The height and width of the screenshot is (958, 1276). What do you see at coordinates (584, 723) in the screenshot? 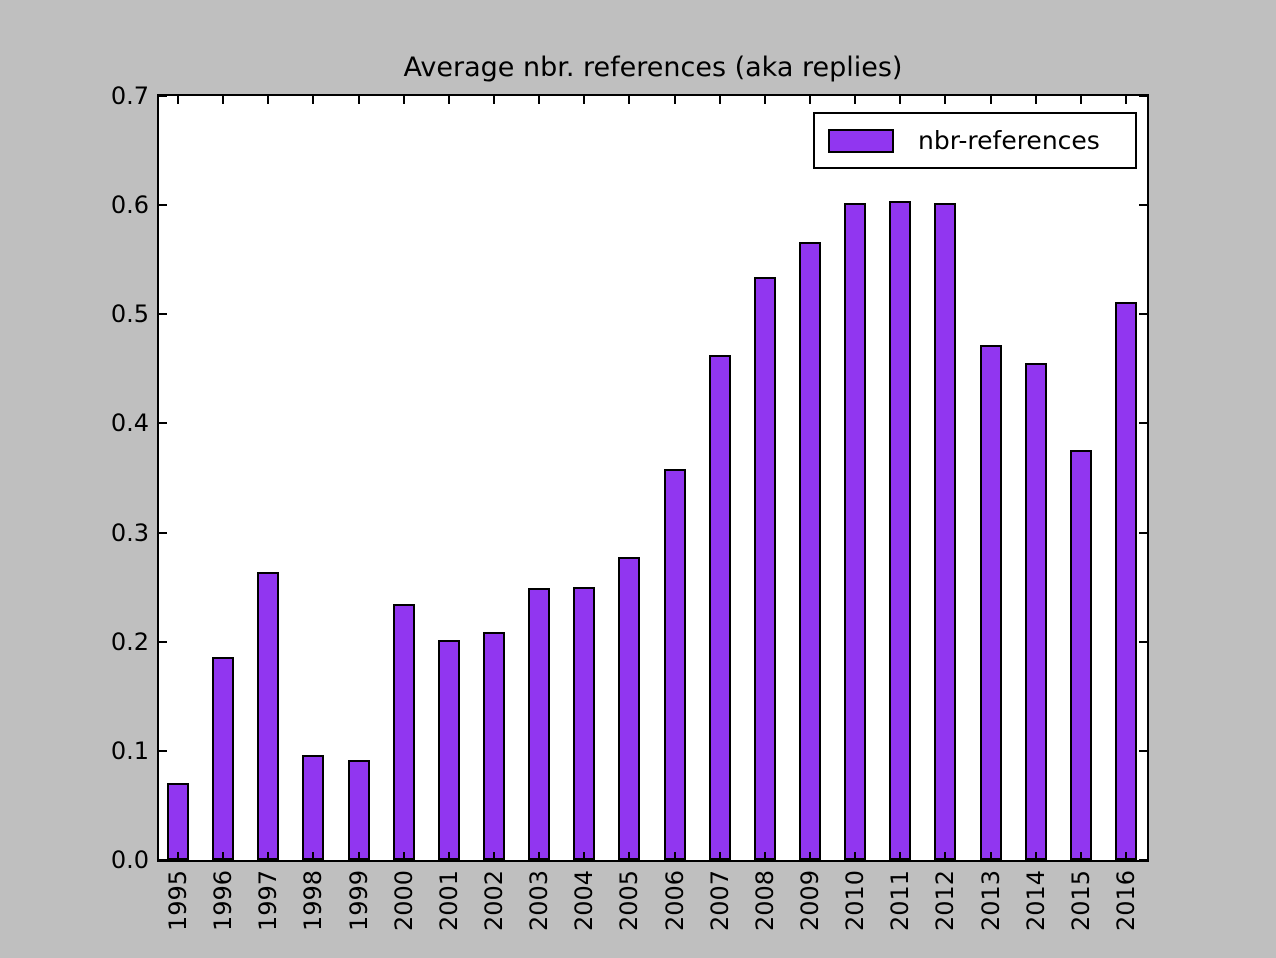
I see `bar-2004` at bounding box center [584, 723].